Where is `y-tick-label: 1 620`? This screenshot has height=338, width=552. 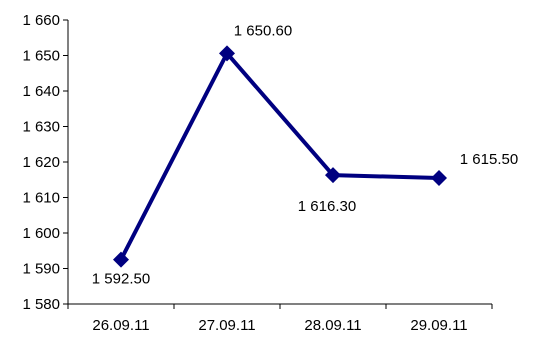
y-tick-label: 1 620 is located at coordinates (41, 162).